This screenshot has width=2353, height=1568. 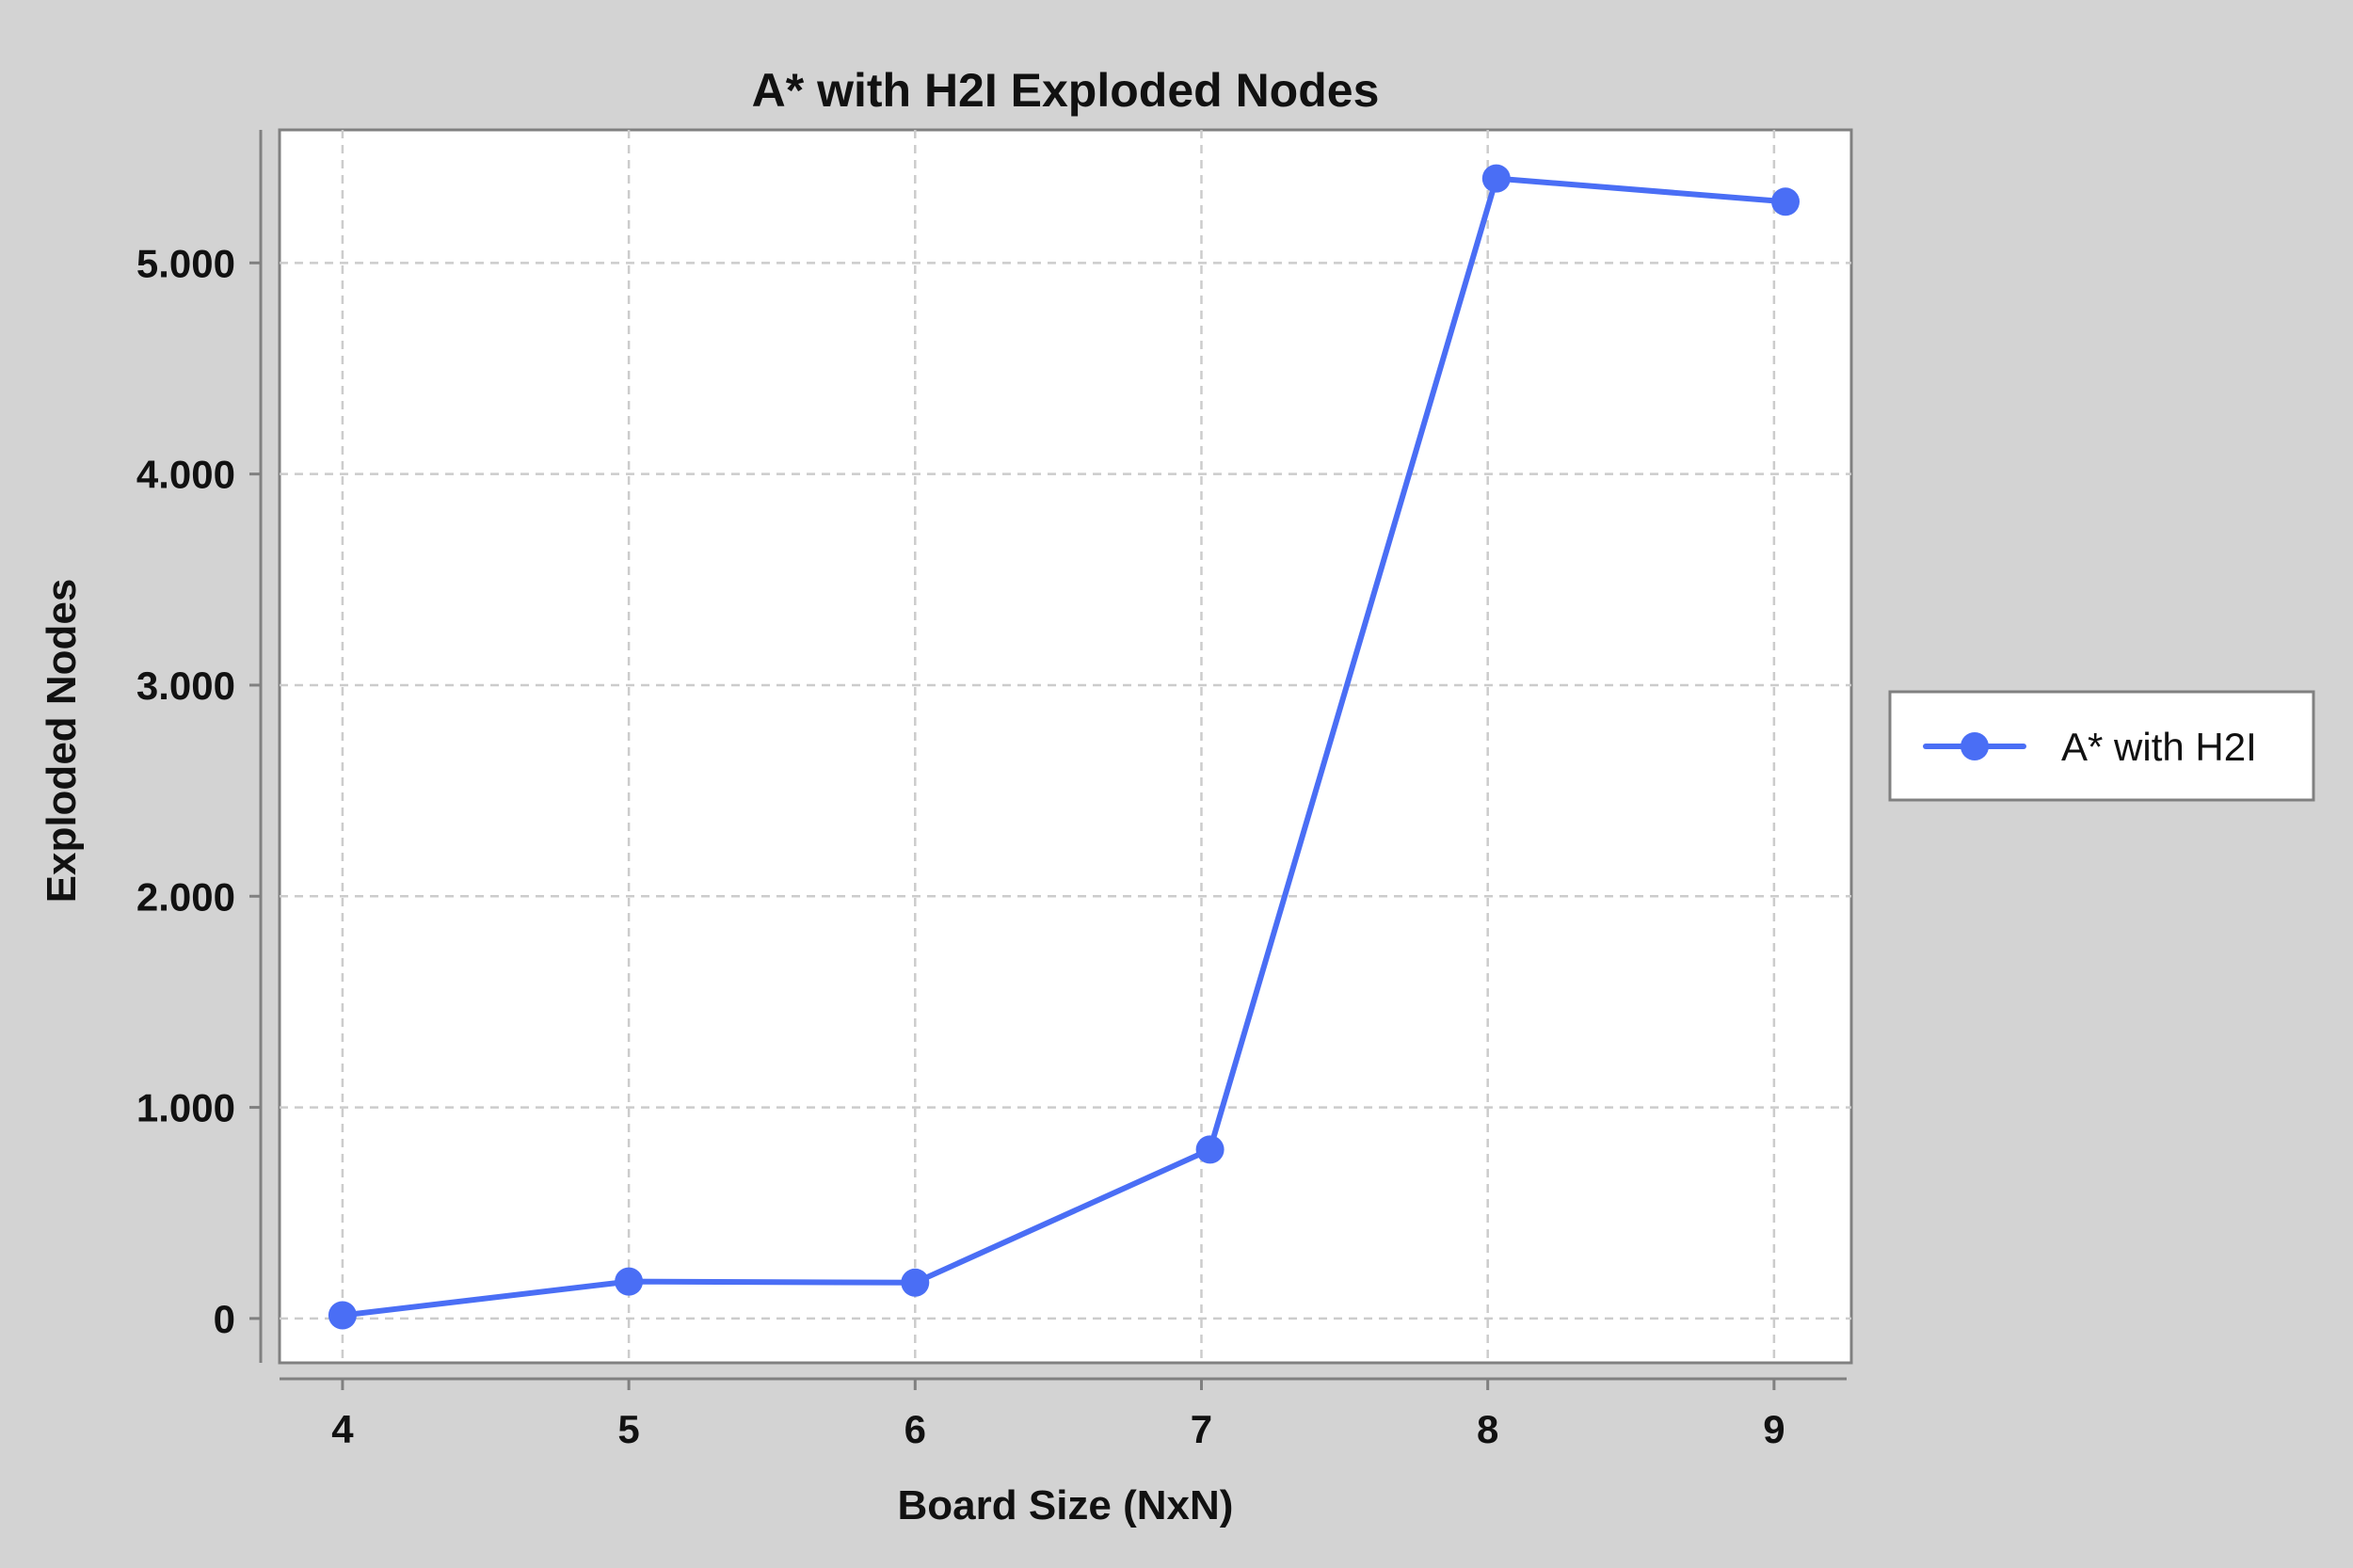 What do you see at coordinates (224, 1319) in the screenshot?
I see `y-tick-label: 0` at bounding box center [224, 1319].